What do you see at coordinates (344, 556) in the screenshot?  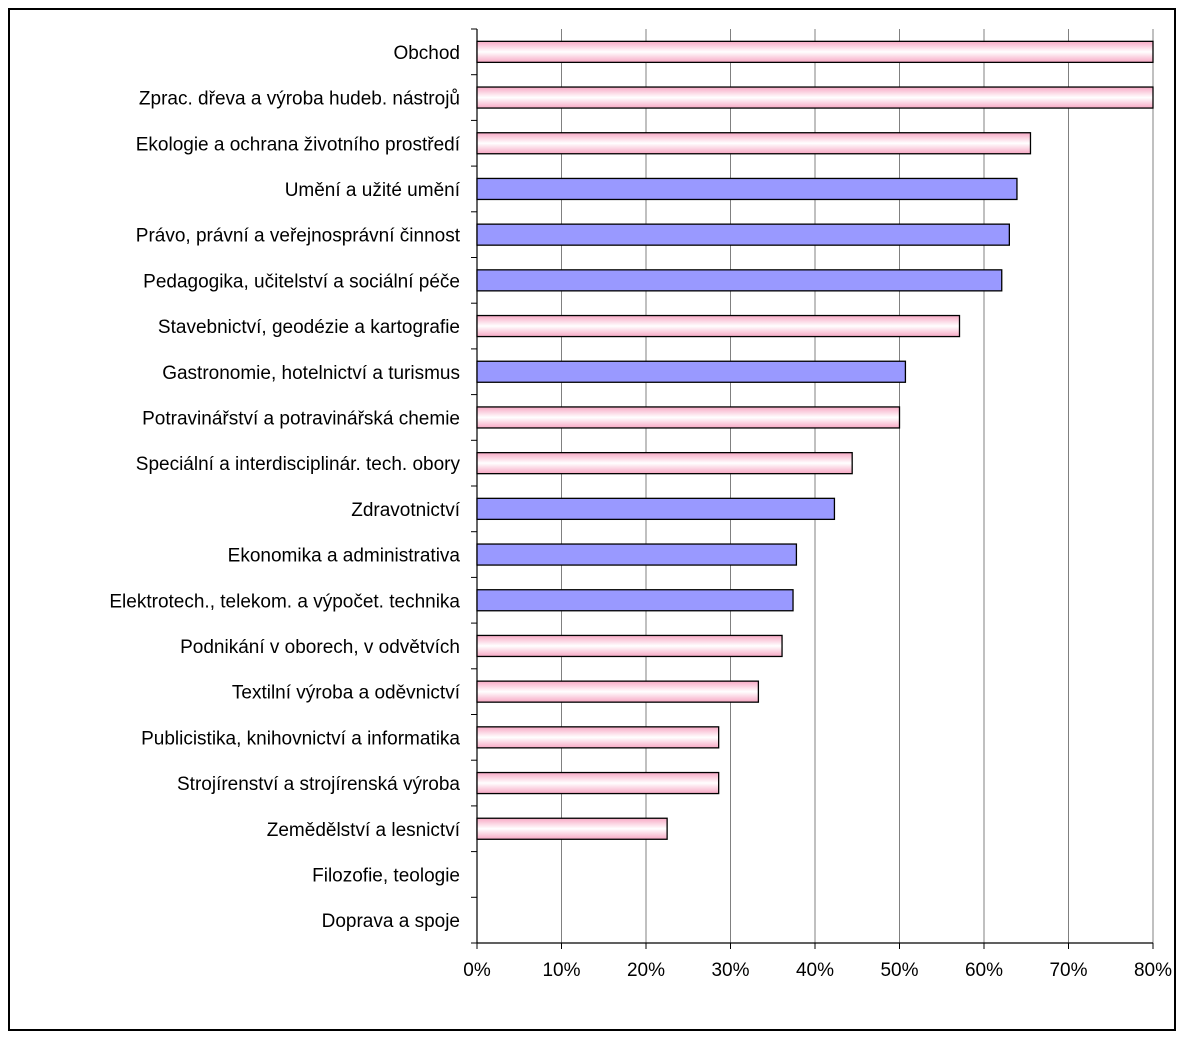 I see `category-label: Ekonomika a administrativa` at bounding box center [344, 556].